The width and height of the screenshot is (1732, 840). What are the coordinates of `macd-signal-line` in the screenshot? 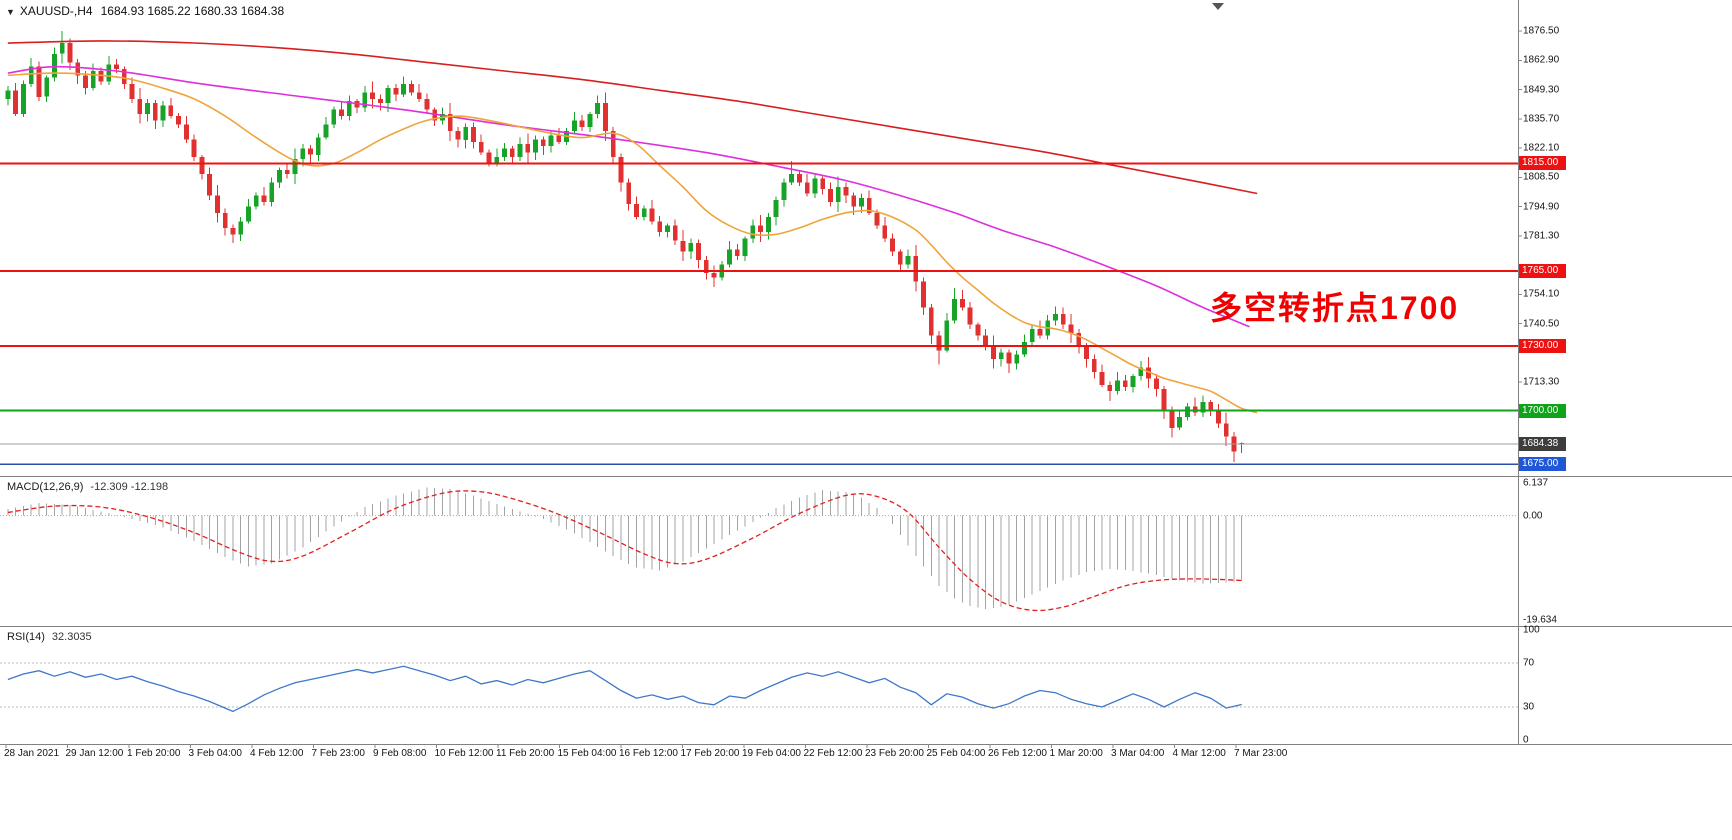 It's located at (624, 551).